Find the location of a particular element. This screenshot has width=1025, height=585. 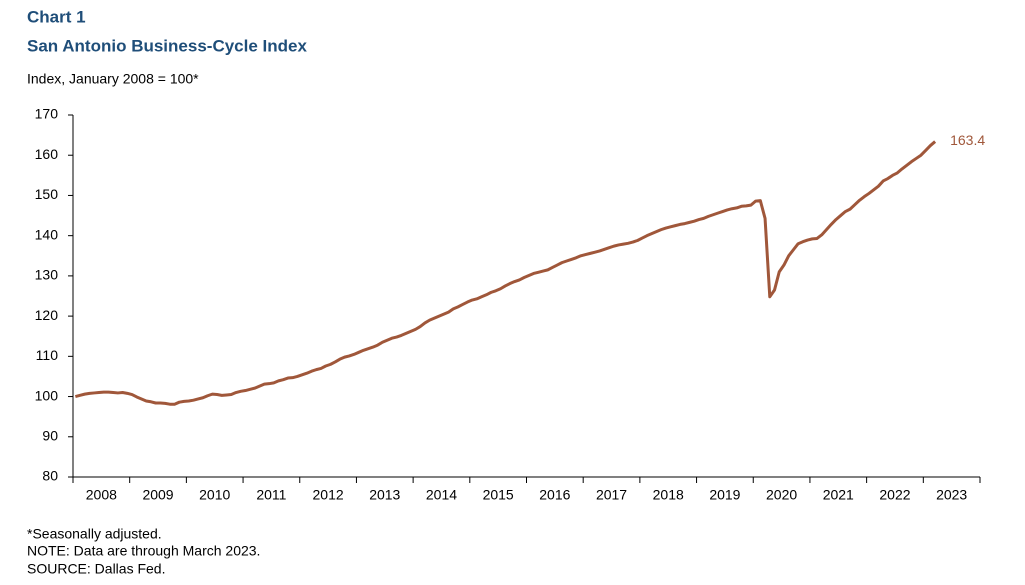

y-tick-label: 150 is located at coordinates (47, 194).